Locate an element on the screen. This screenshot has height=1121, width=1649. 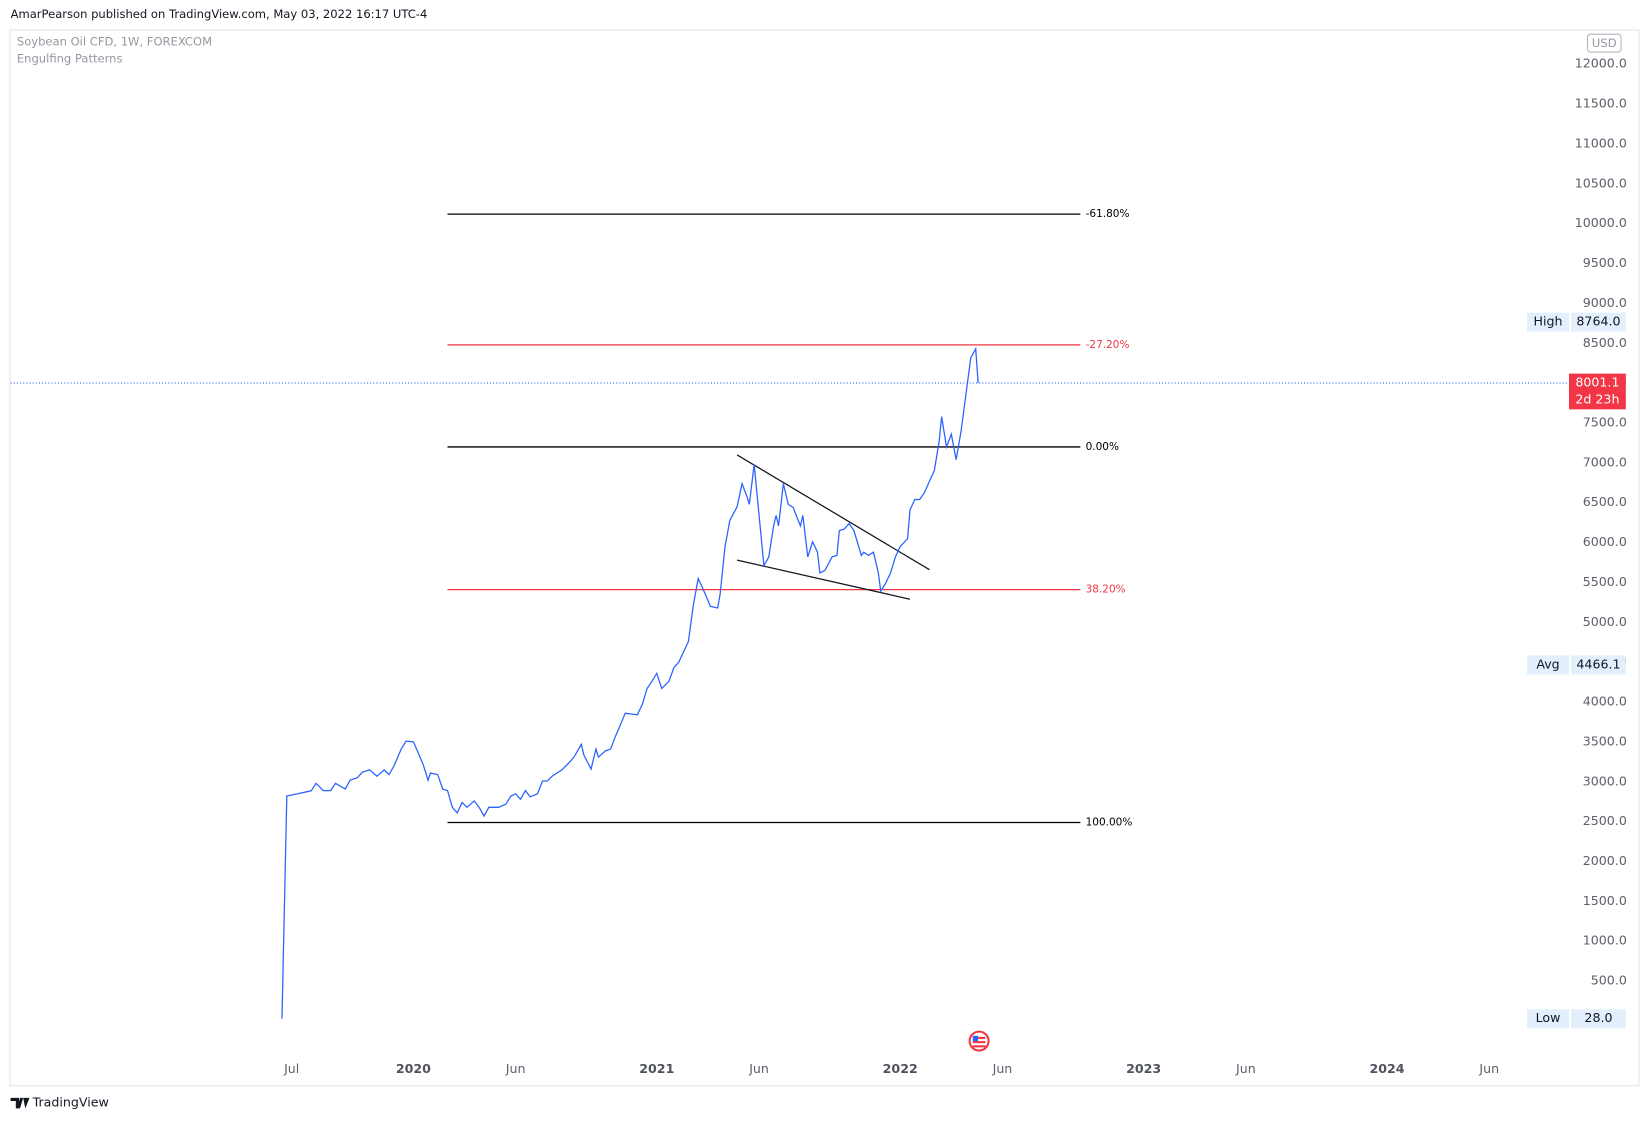
stat-value: 28.0 is located at coordinates (1598, 1017).